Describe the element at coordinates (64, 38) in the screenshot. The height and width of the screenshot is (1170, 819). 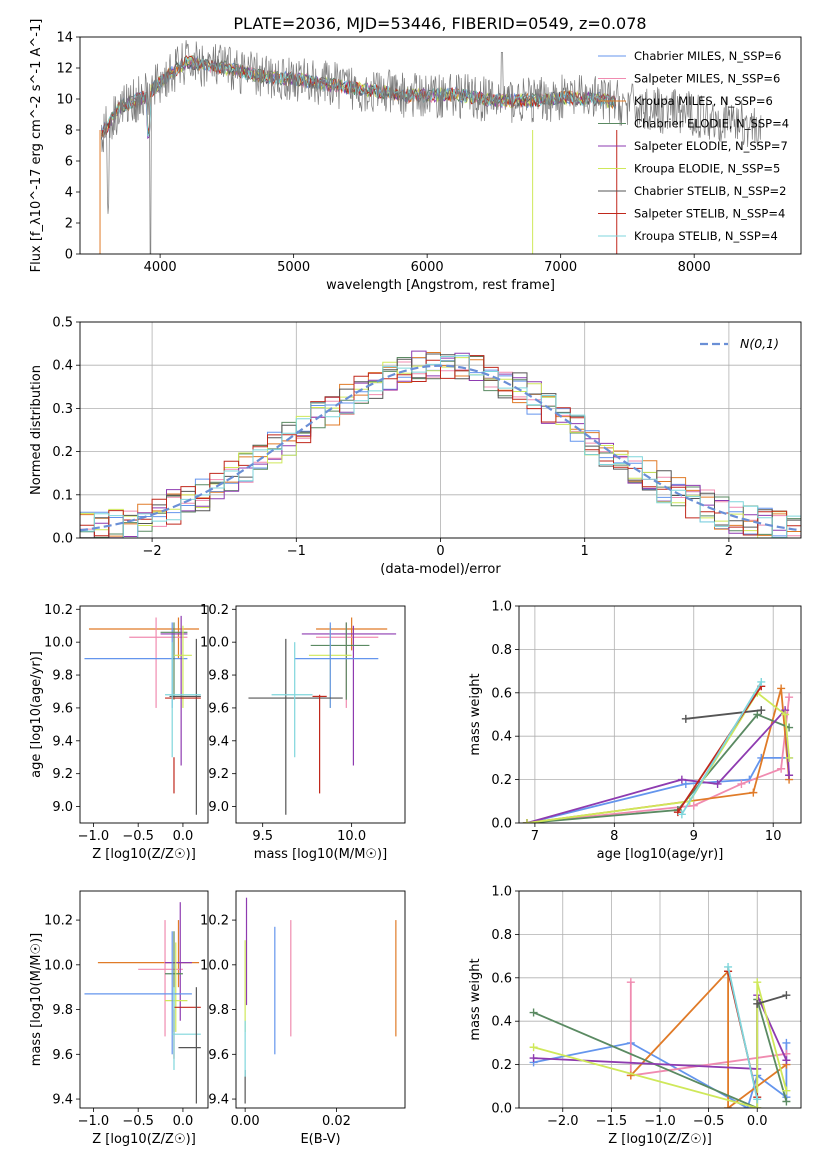
I see `y-tick-label: 14` at that location.